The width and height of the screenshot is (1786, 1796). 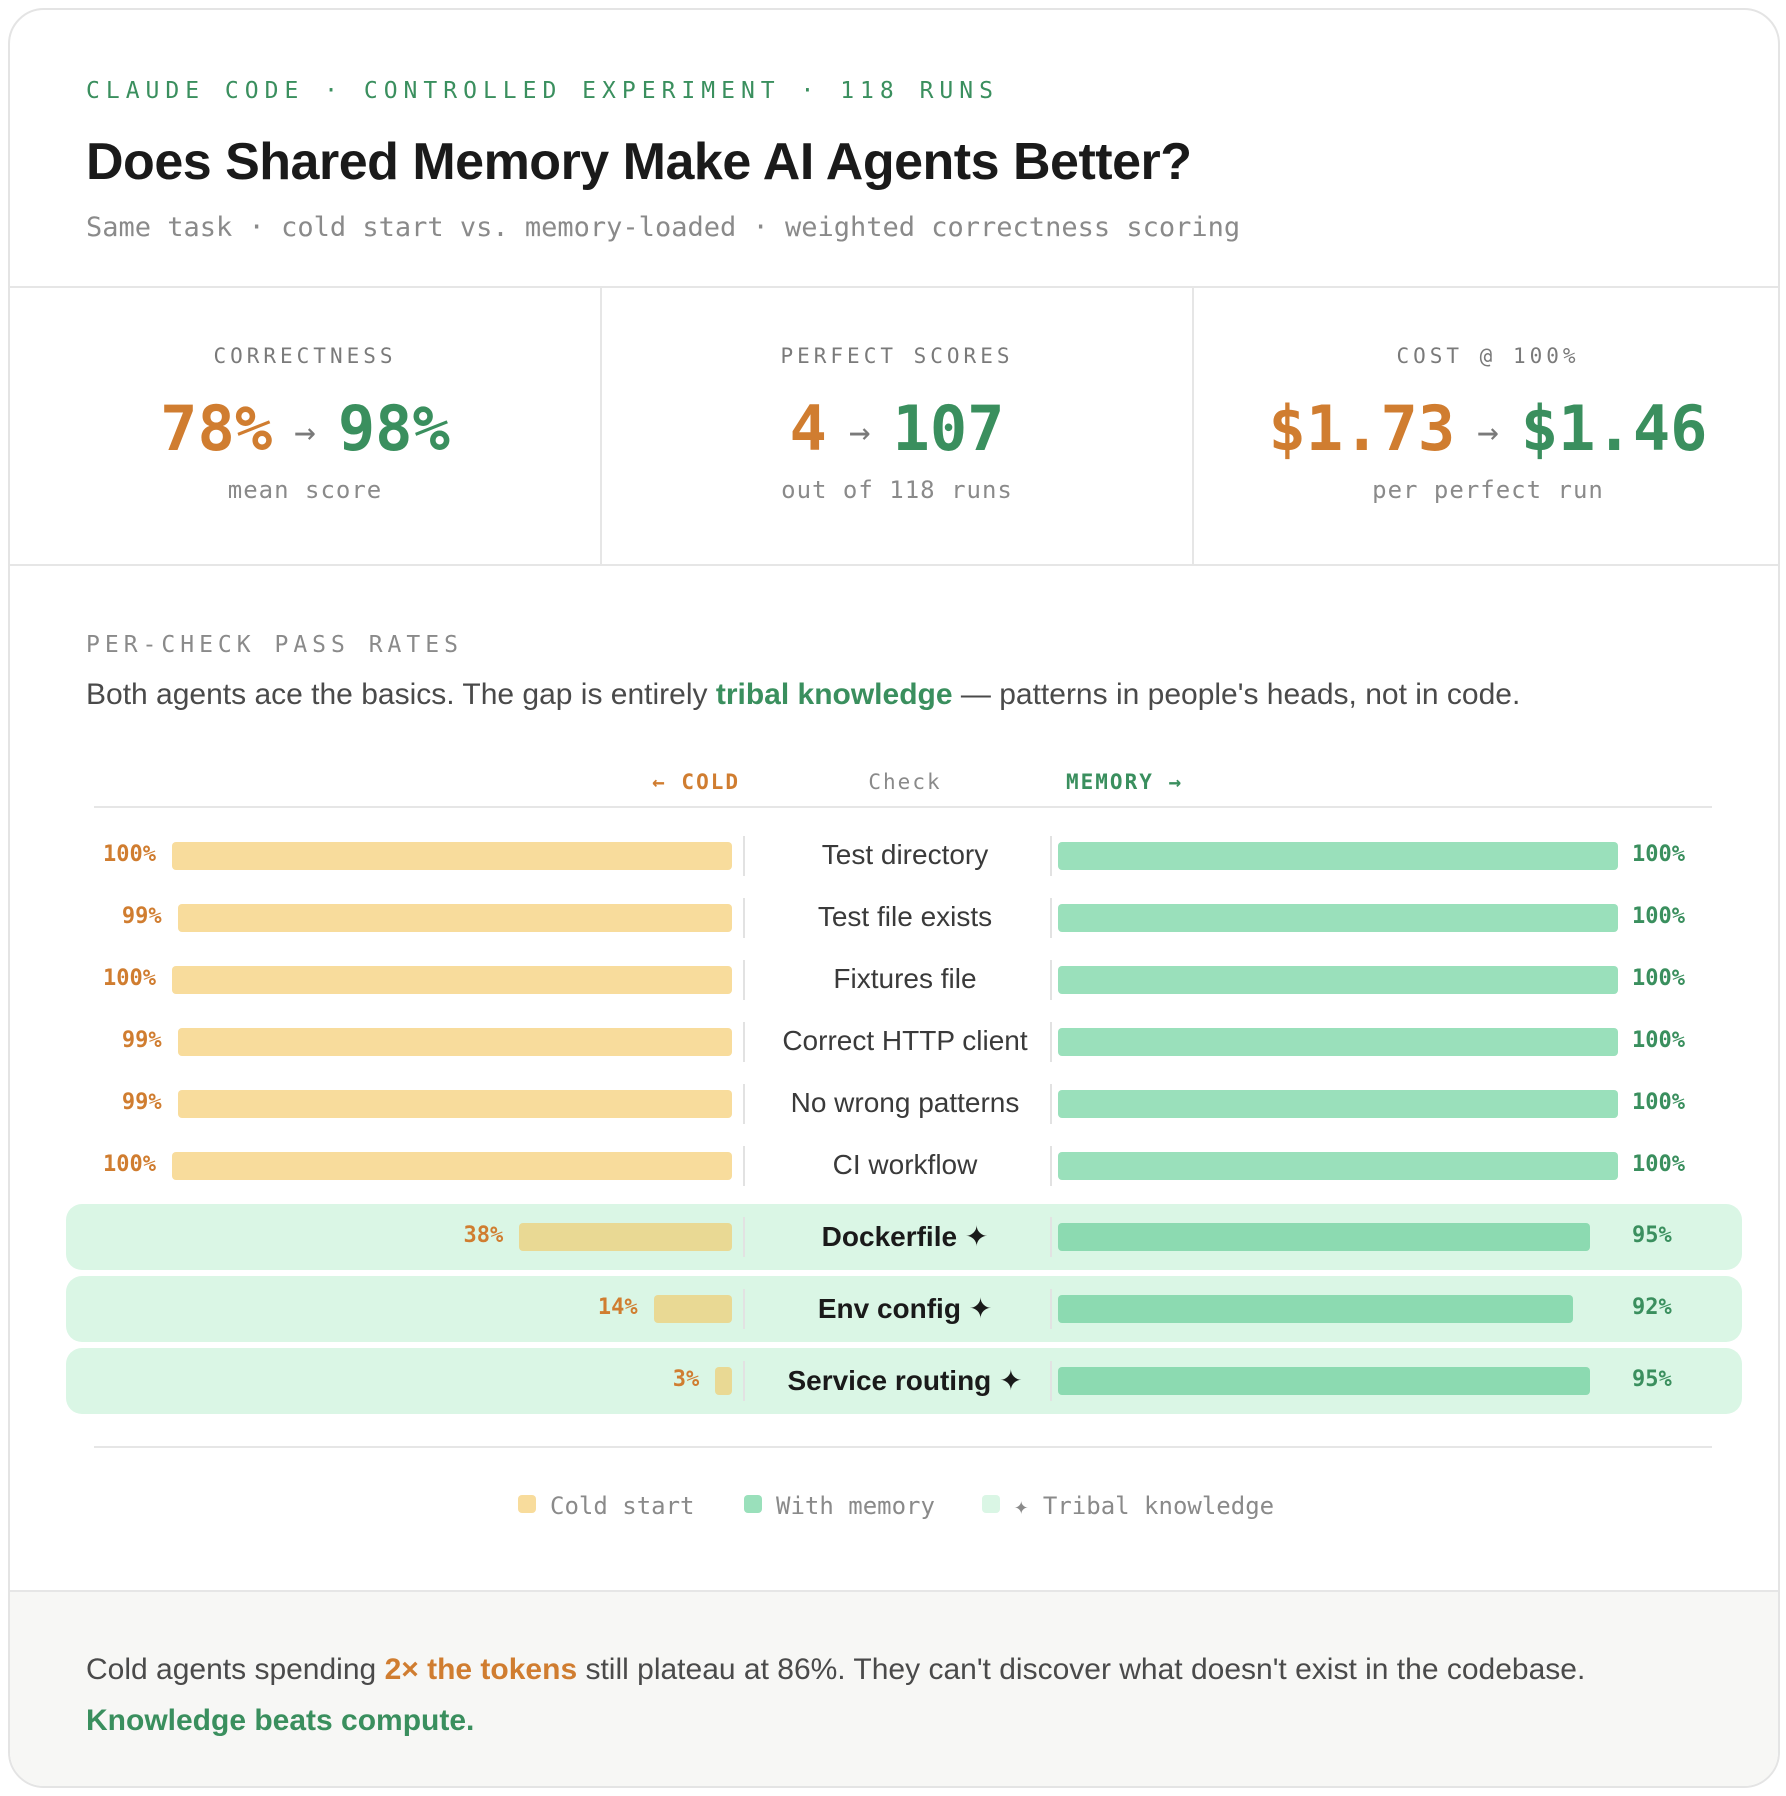 I want to click on desc-highlight: tribal knowledge, so click(x=834, y=694).